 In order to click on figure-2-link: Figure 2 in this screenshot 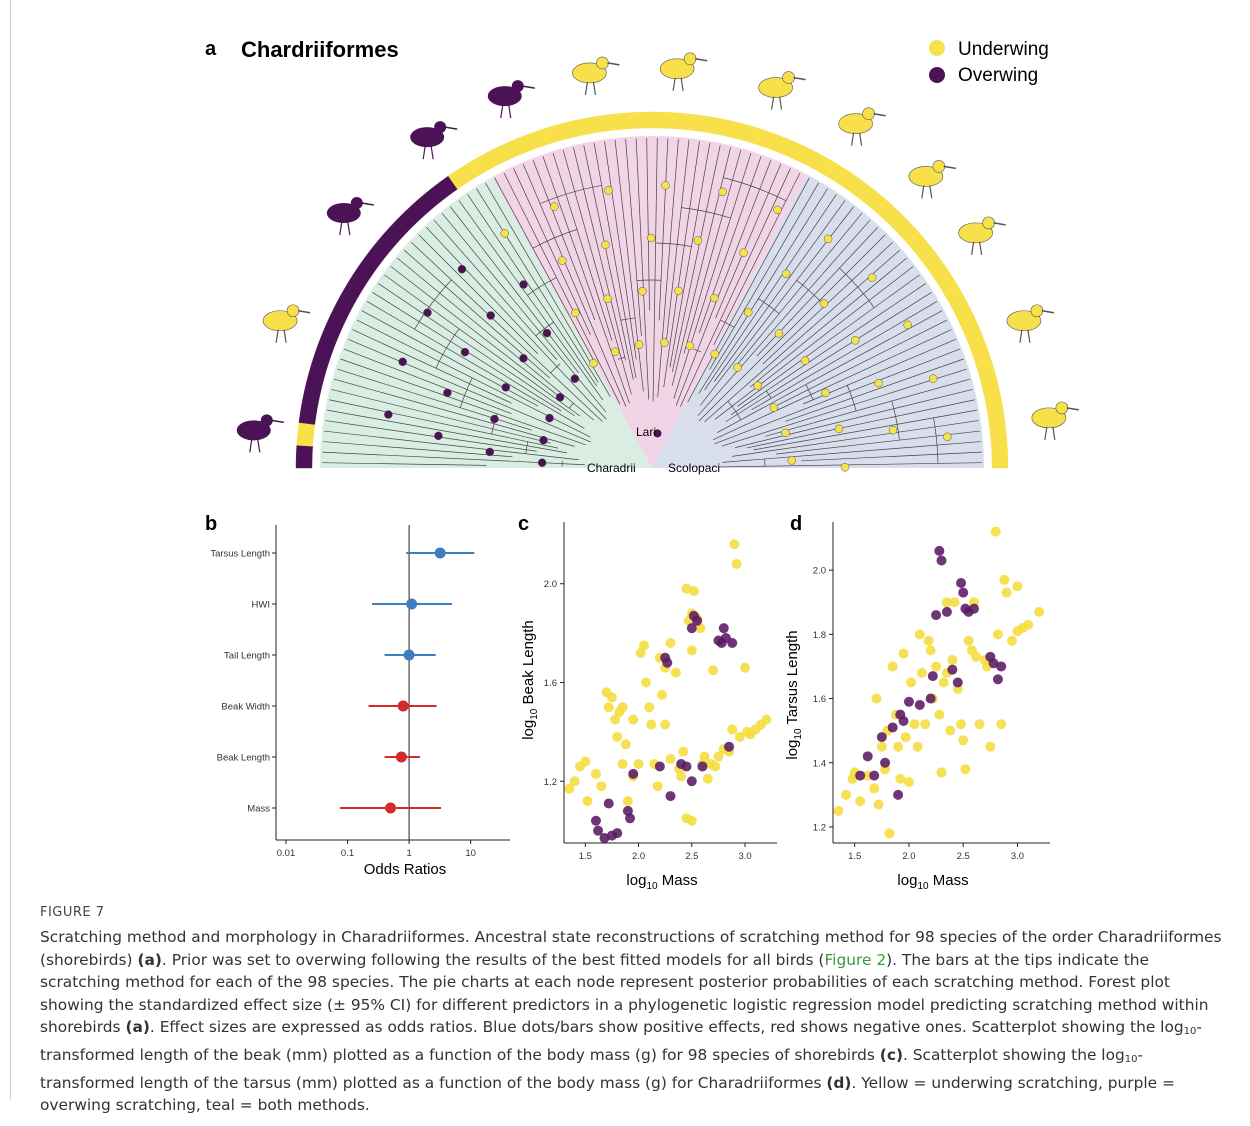, I will do `click(855, 959)`.